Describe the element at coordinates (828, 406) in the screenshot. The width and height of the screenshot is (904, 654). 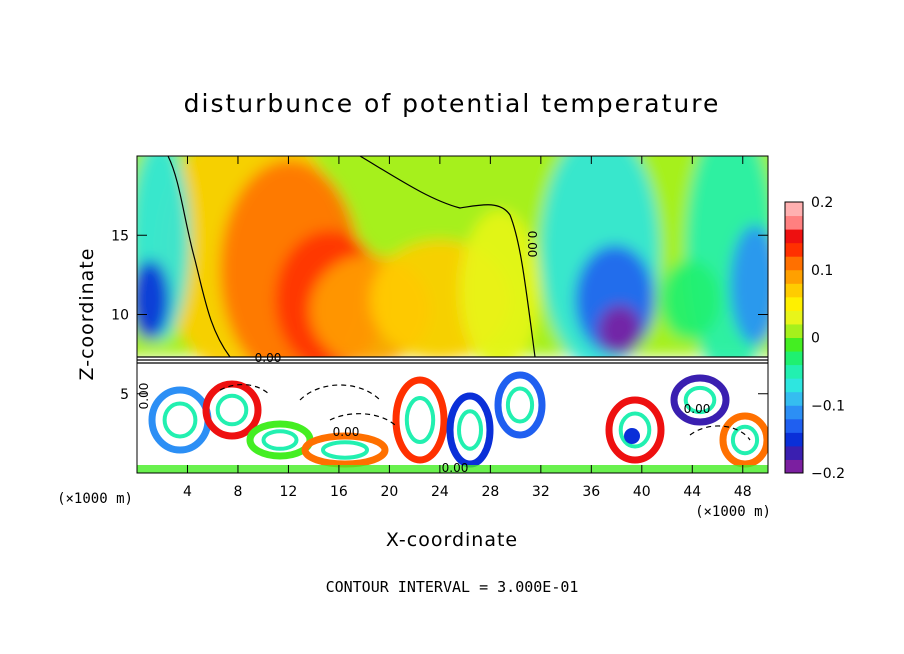
I see `colorbar-tick-label: −0.1` at that location.